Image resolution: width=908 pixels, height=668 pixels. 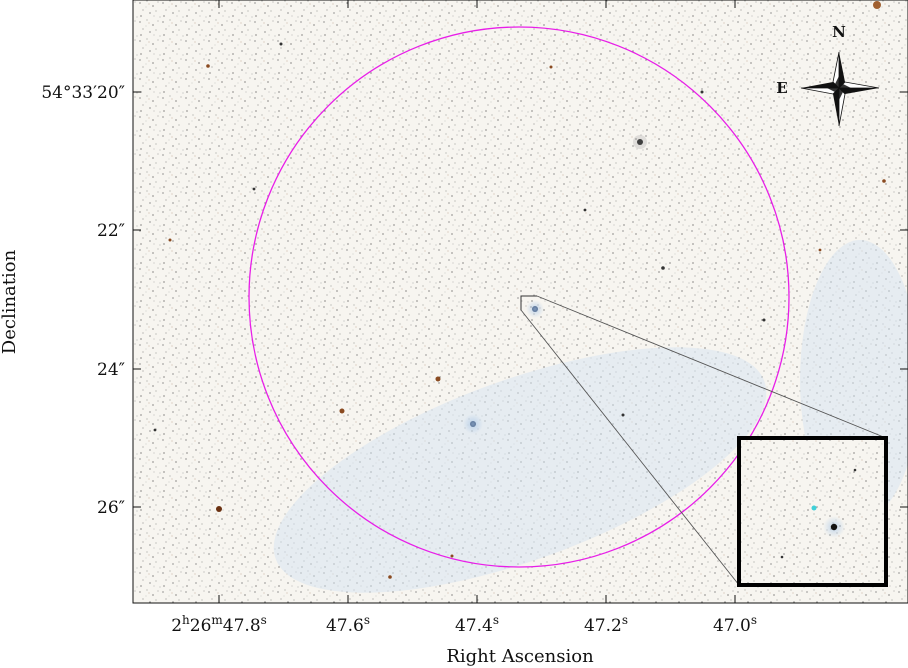 What do you see at coordinates (520, 656) in the screenshot?
I see `x-axis-title: Right Ascension` at bounding box center [520, 656].